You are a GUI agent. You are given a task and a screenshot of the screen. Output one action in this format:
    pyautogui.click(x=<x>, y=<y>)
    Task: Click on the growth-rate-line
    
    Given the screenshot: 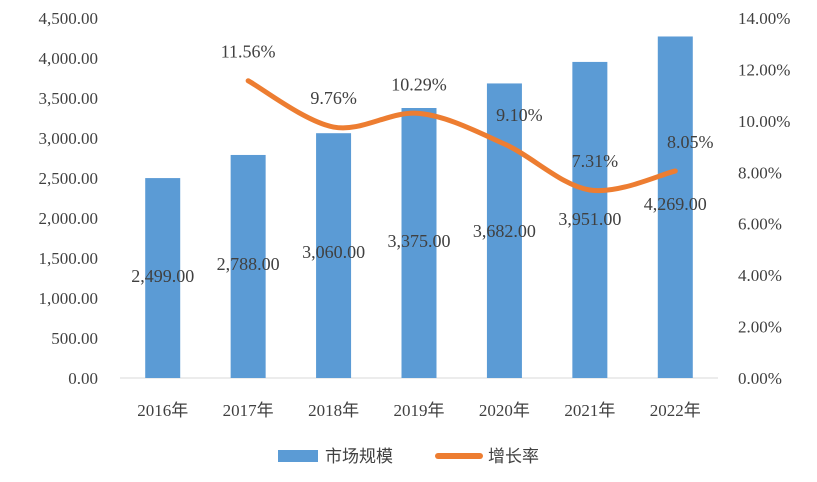 What is the action you would take?
    pyautogui.click(x=461, y=136)
    